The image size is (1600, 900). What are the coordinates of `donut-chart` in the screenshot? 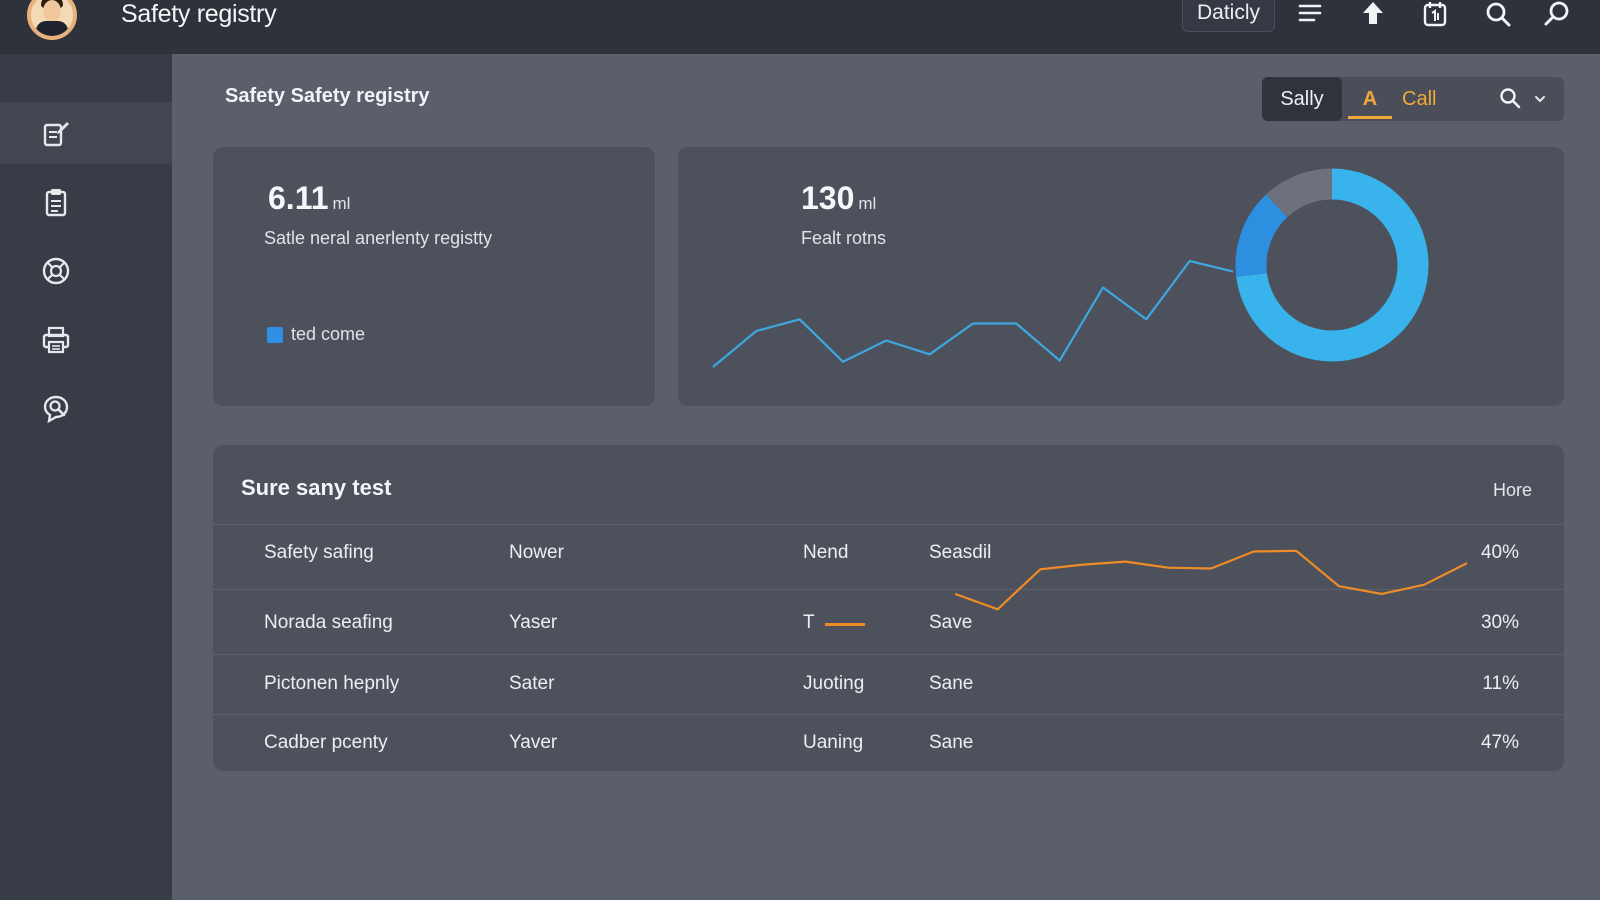 It's located at (1332, 265).